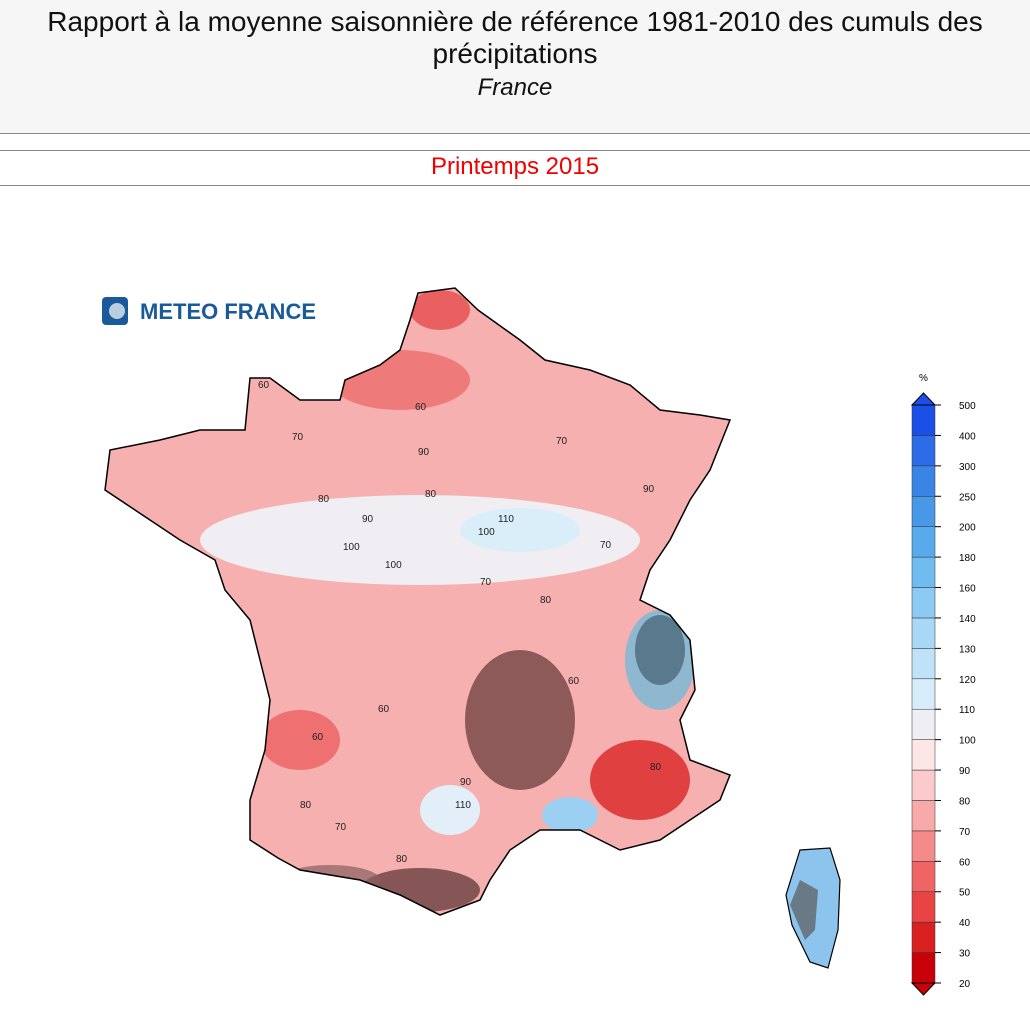 The width and height of the screenshot is (1030, 1010). What do you see at coordinates (967, 589) in the screenshot?
I see `legend-tick-label: 160` at bounding box center [967, 589].